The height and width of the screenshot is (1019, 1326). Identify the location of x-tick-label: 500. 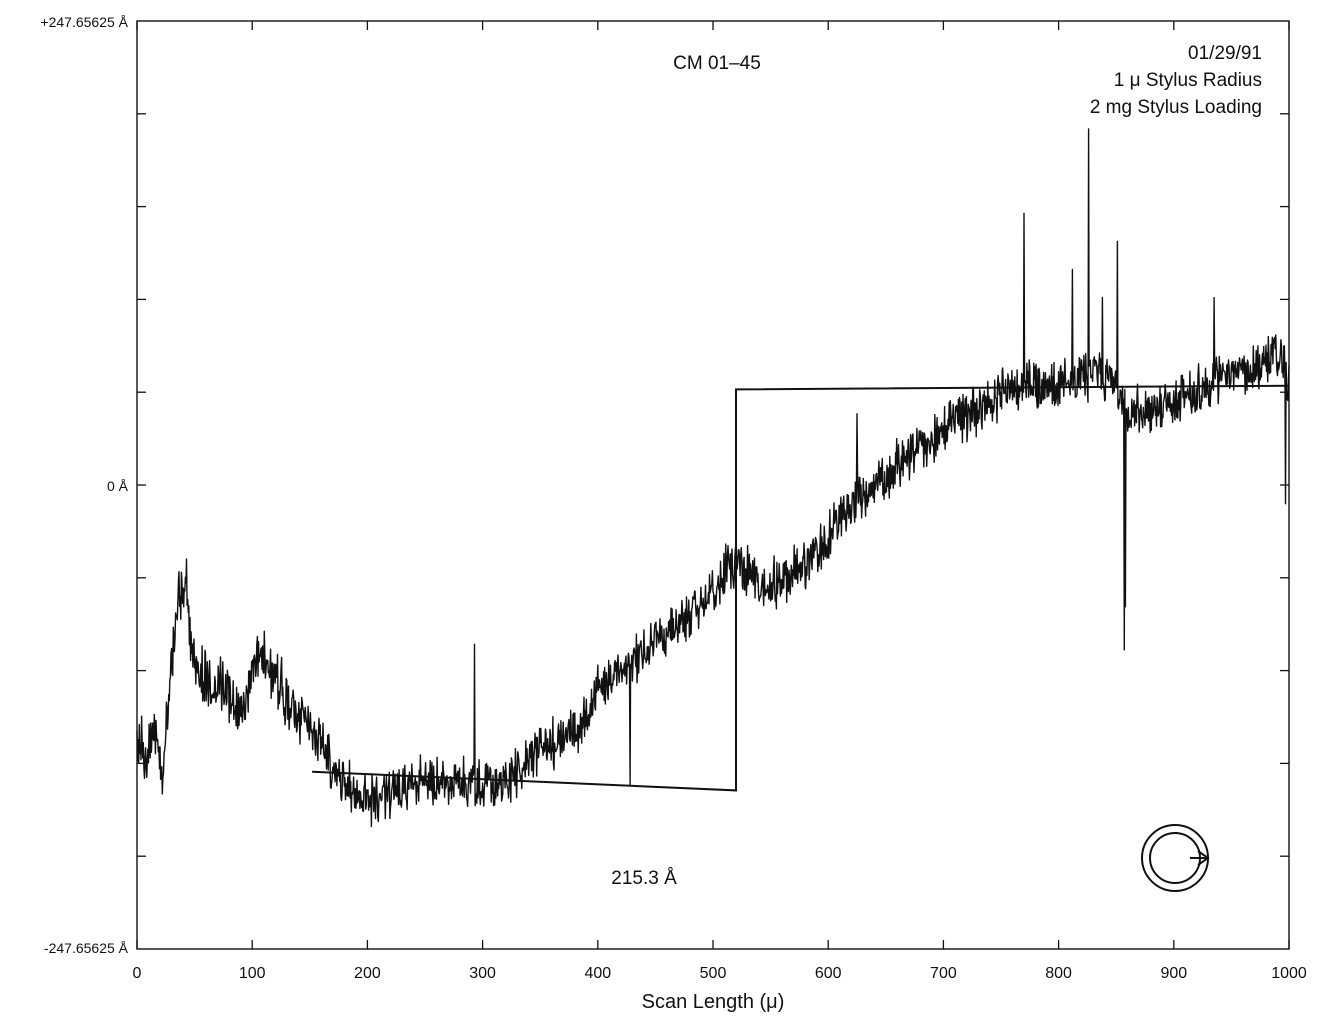
(713, 973).